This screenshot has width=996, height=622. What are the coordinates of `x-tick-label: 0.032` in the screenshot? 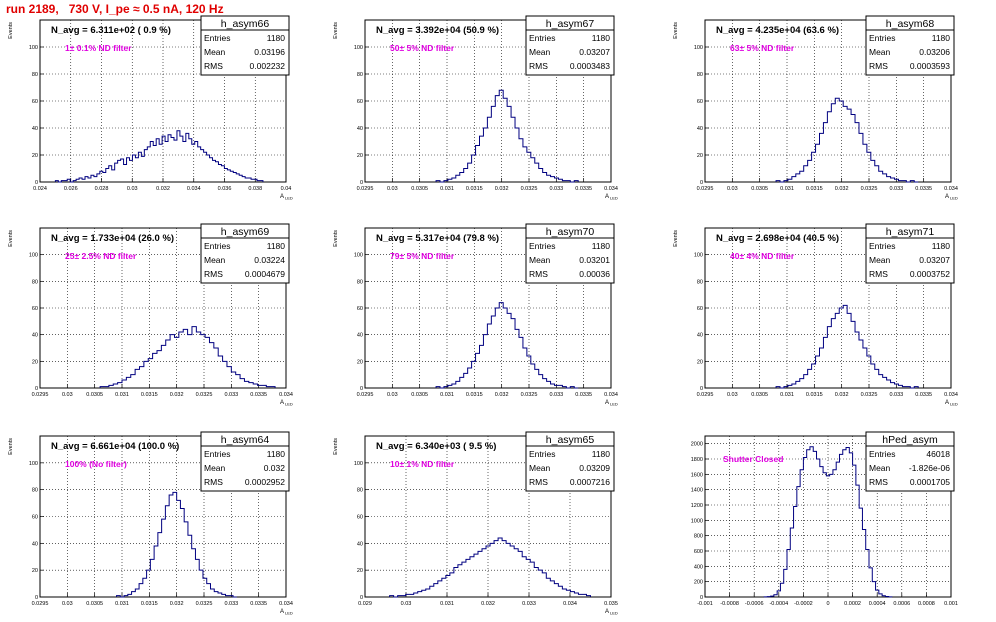 It's located at (488, 604).